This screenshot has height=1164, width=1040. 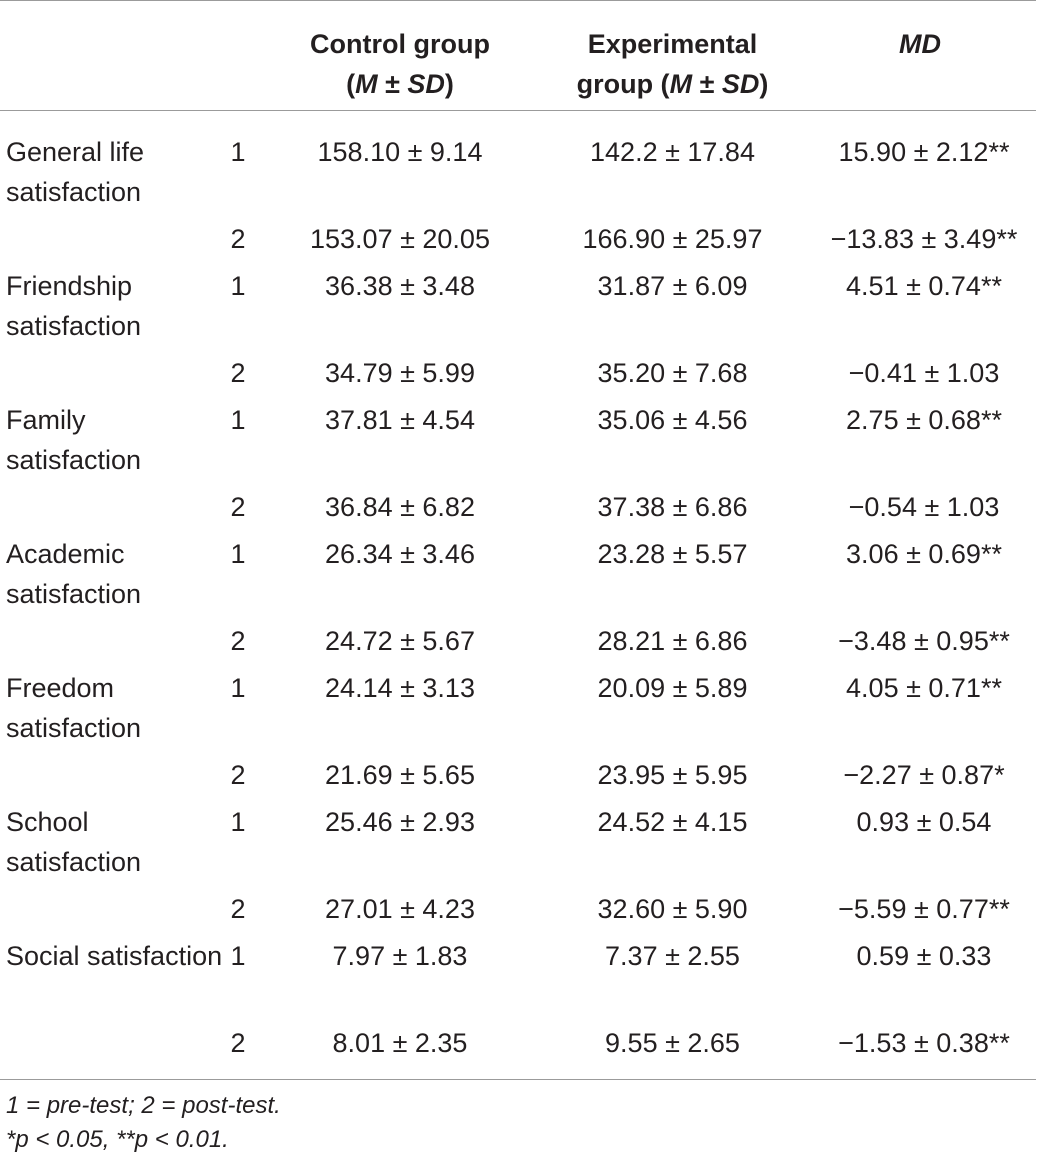 What do you see at coordinates (400, 909) in the screenshot?
I see `control-cell: 27.01 ± 4.23` at bounding box center [400, 909].